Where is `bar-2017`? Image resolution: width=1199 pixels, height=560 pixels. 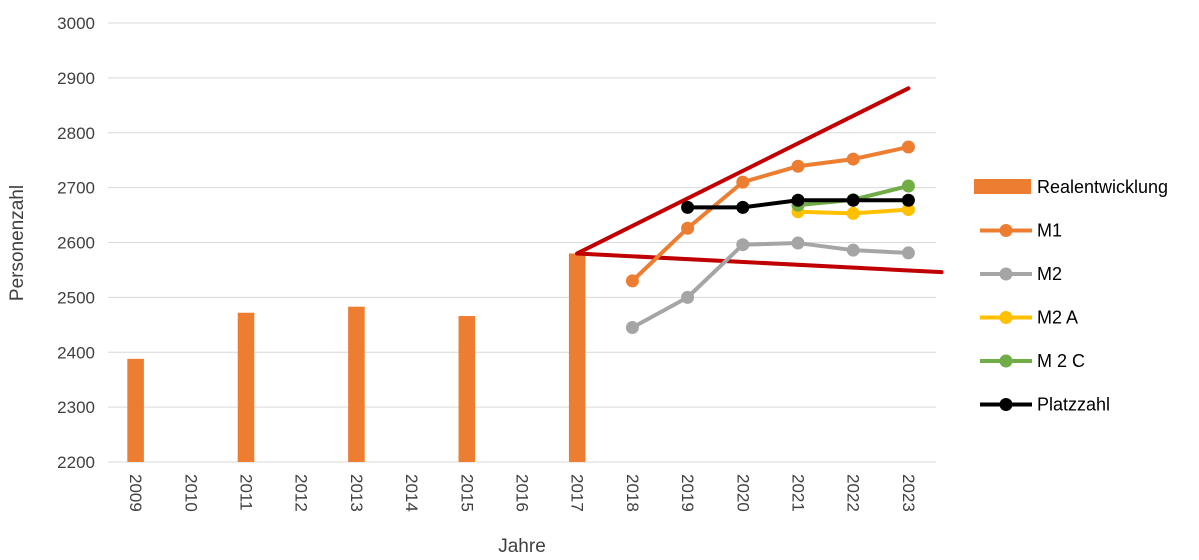
bar-2017 is located at coordinates (577, 357).